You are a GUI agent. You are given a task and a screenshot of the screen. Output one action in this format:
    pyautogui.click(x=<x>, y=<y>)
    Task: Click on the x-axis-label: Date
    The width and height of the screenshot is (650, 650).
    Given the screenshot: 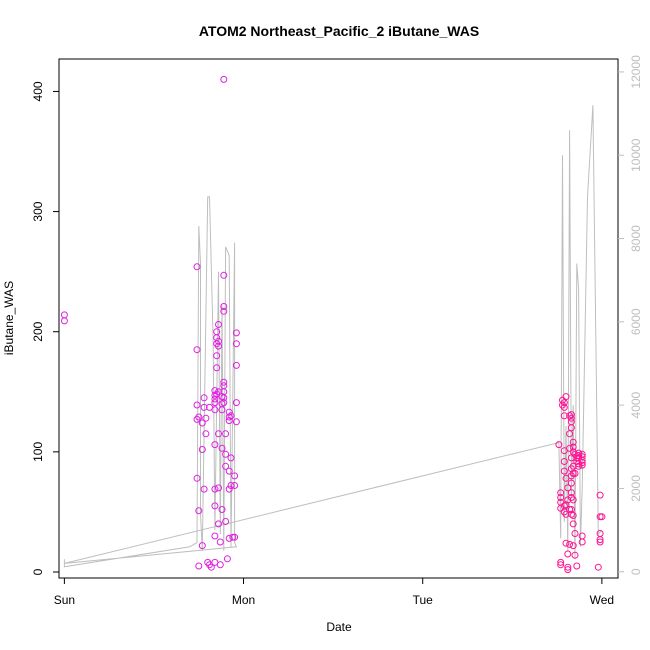 What is the action you would take?
    pyautogui.click(x=339, y=627)
    